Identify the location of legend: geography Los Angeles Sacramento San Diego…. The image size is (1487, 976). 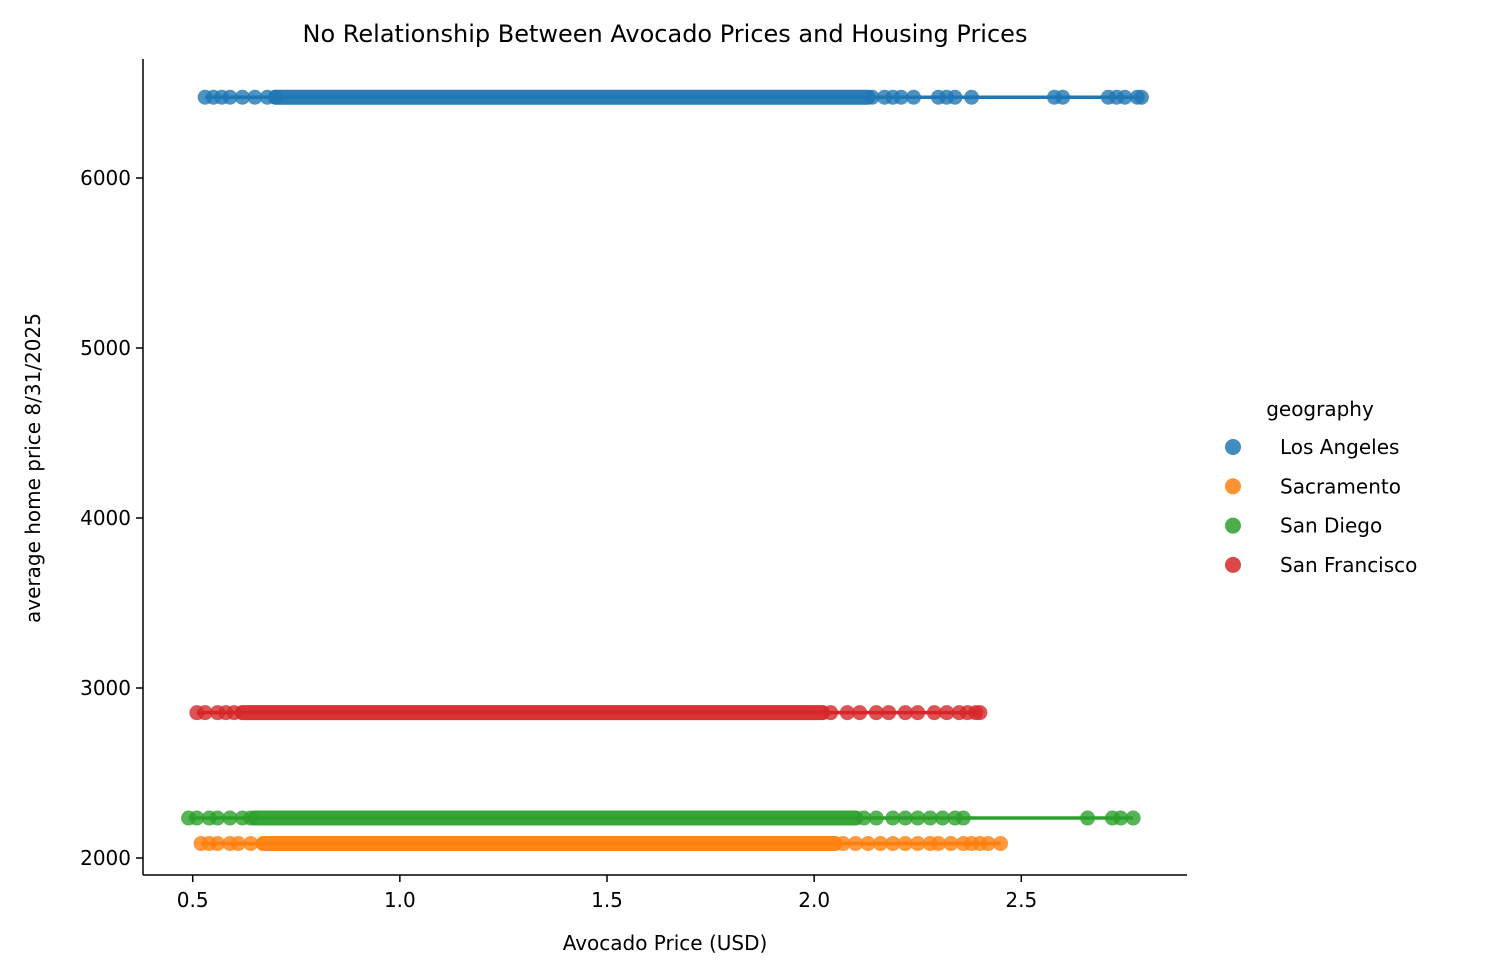
(1321, 487).